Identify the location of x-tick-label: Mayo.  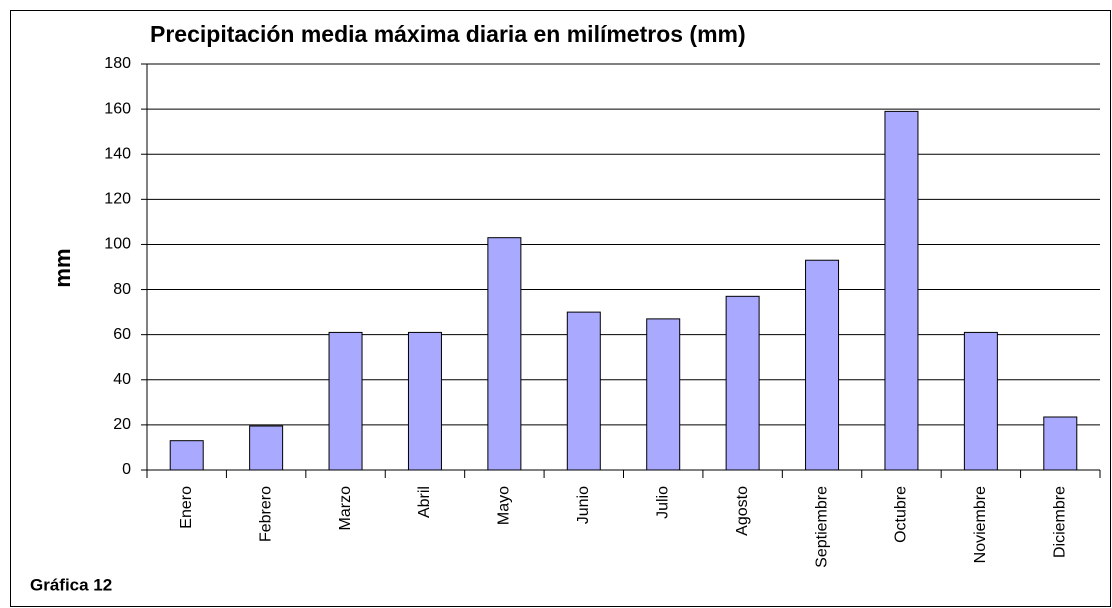
(504, 505).